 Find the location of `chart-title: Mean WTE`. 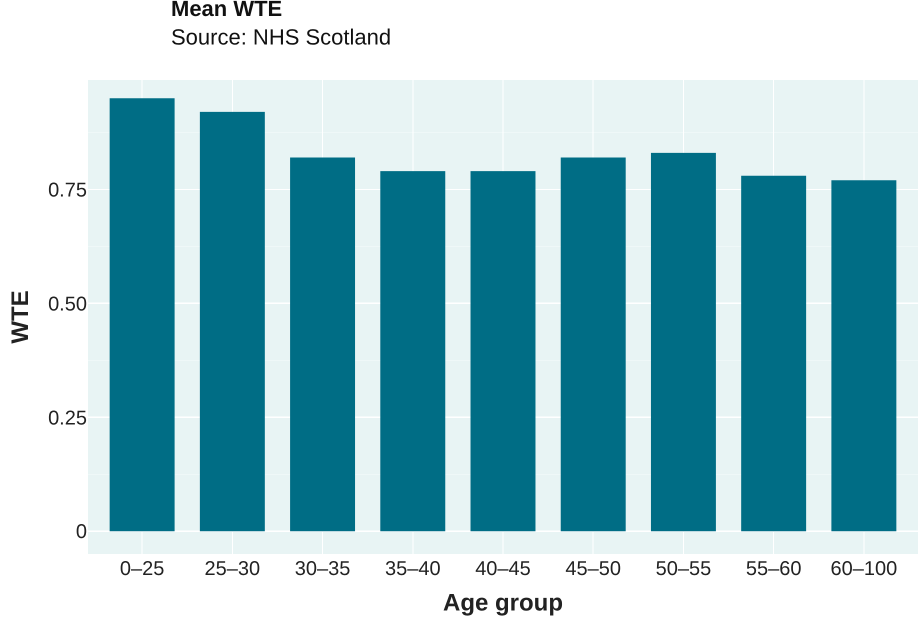

chart-title: Mean WTE is located at coordinates (226, 10).